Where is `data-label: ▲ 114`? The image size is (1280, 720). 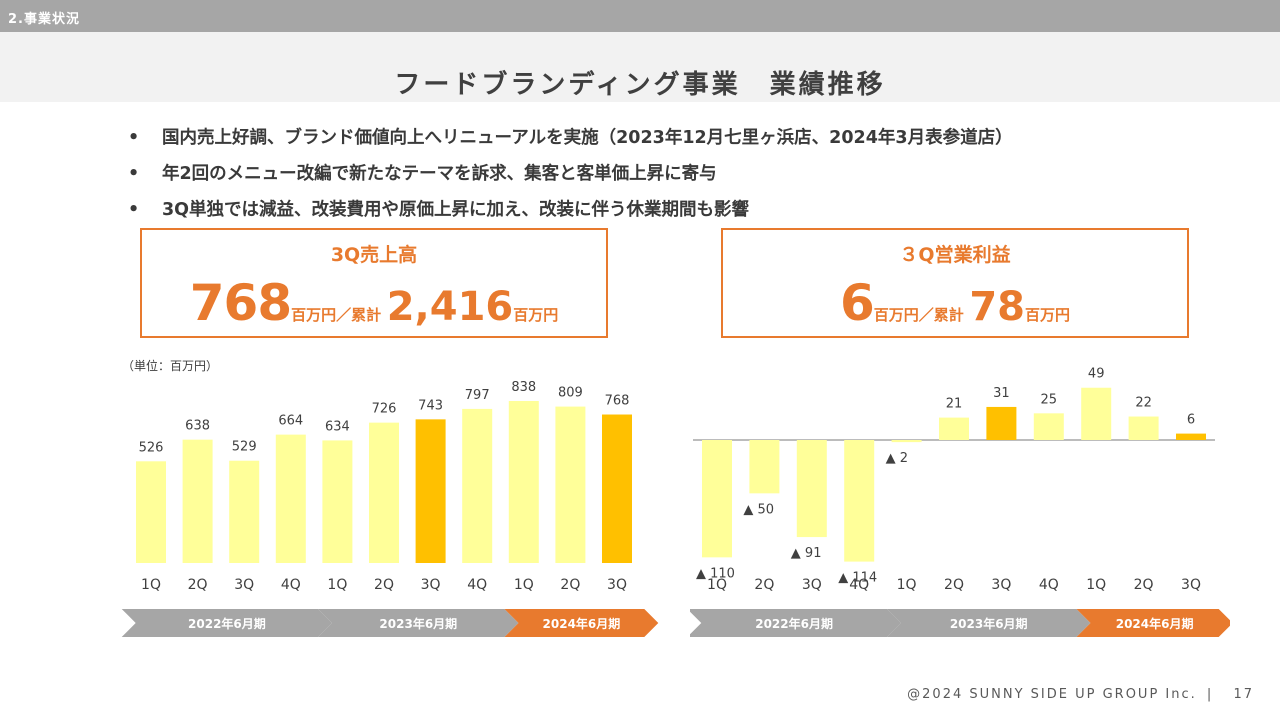
data-label: ▲ 114 is located at coordinates (857, 578).